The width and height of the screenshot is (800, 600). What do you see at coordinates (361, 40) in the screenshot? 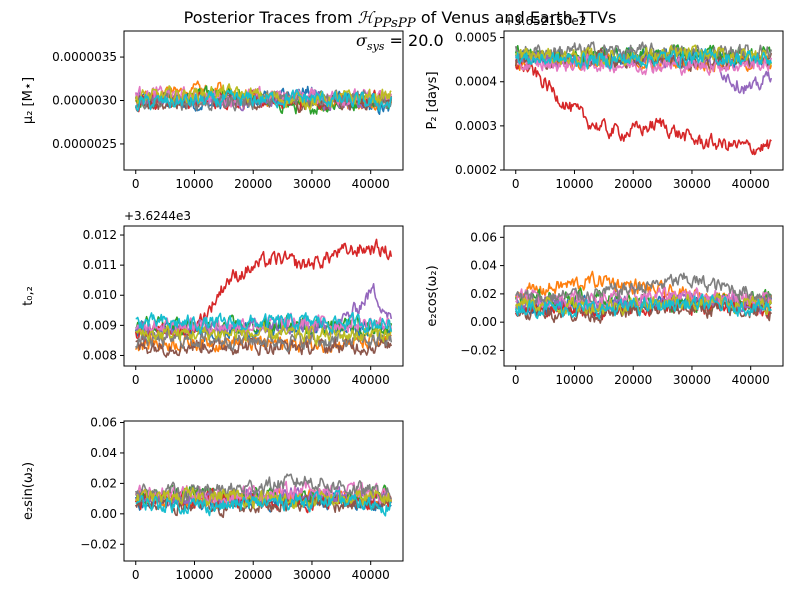
I see `sigma-symbol: σ` at bounding box center [361, 40].